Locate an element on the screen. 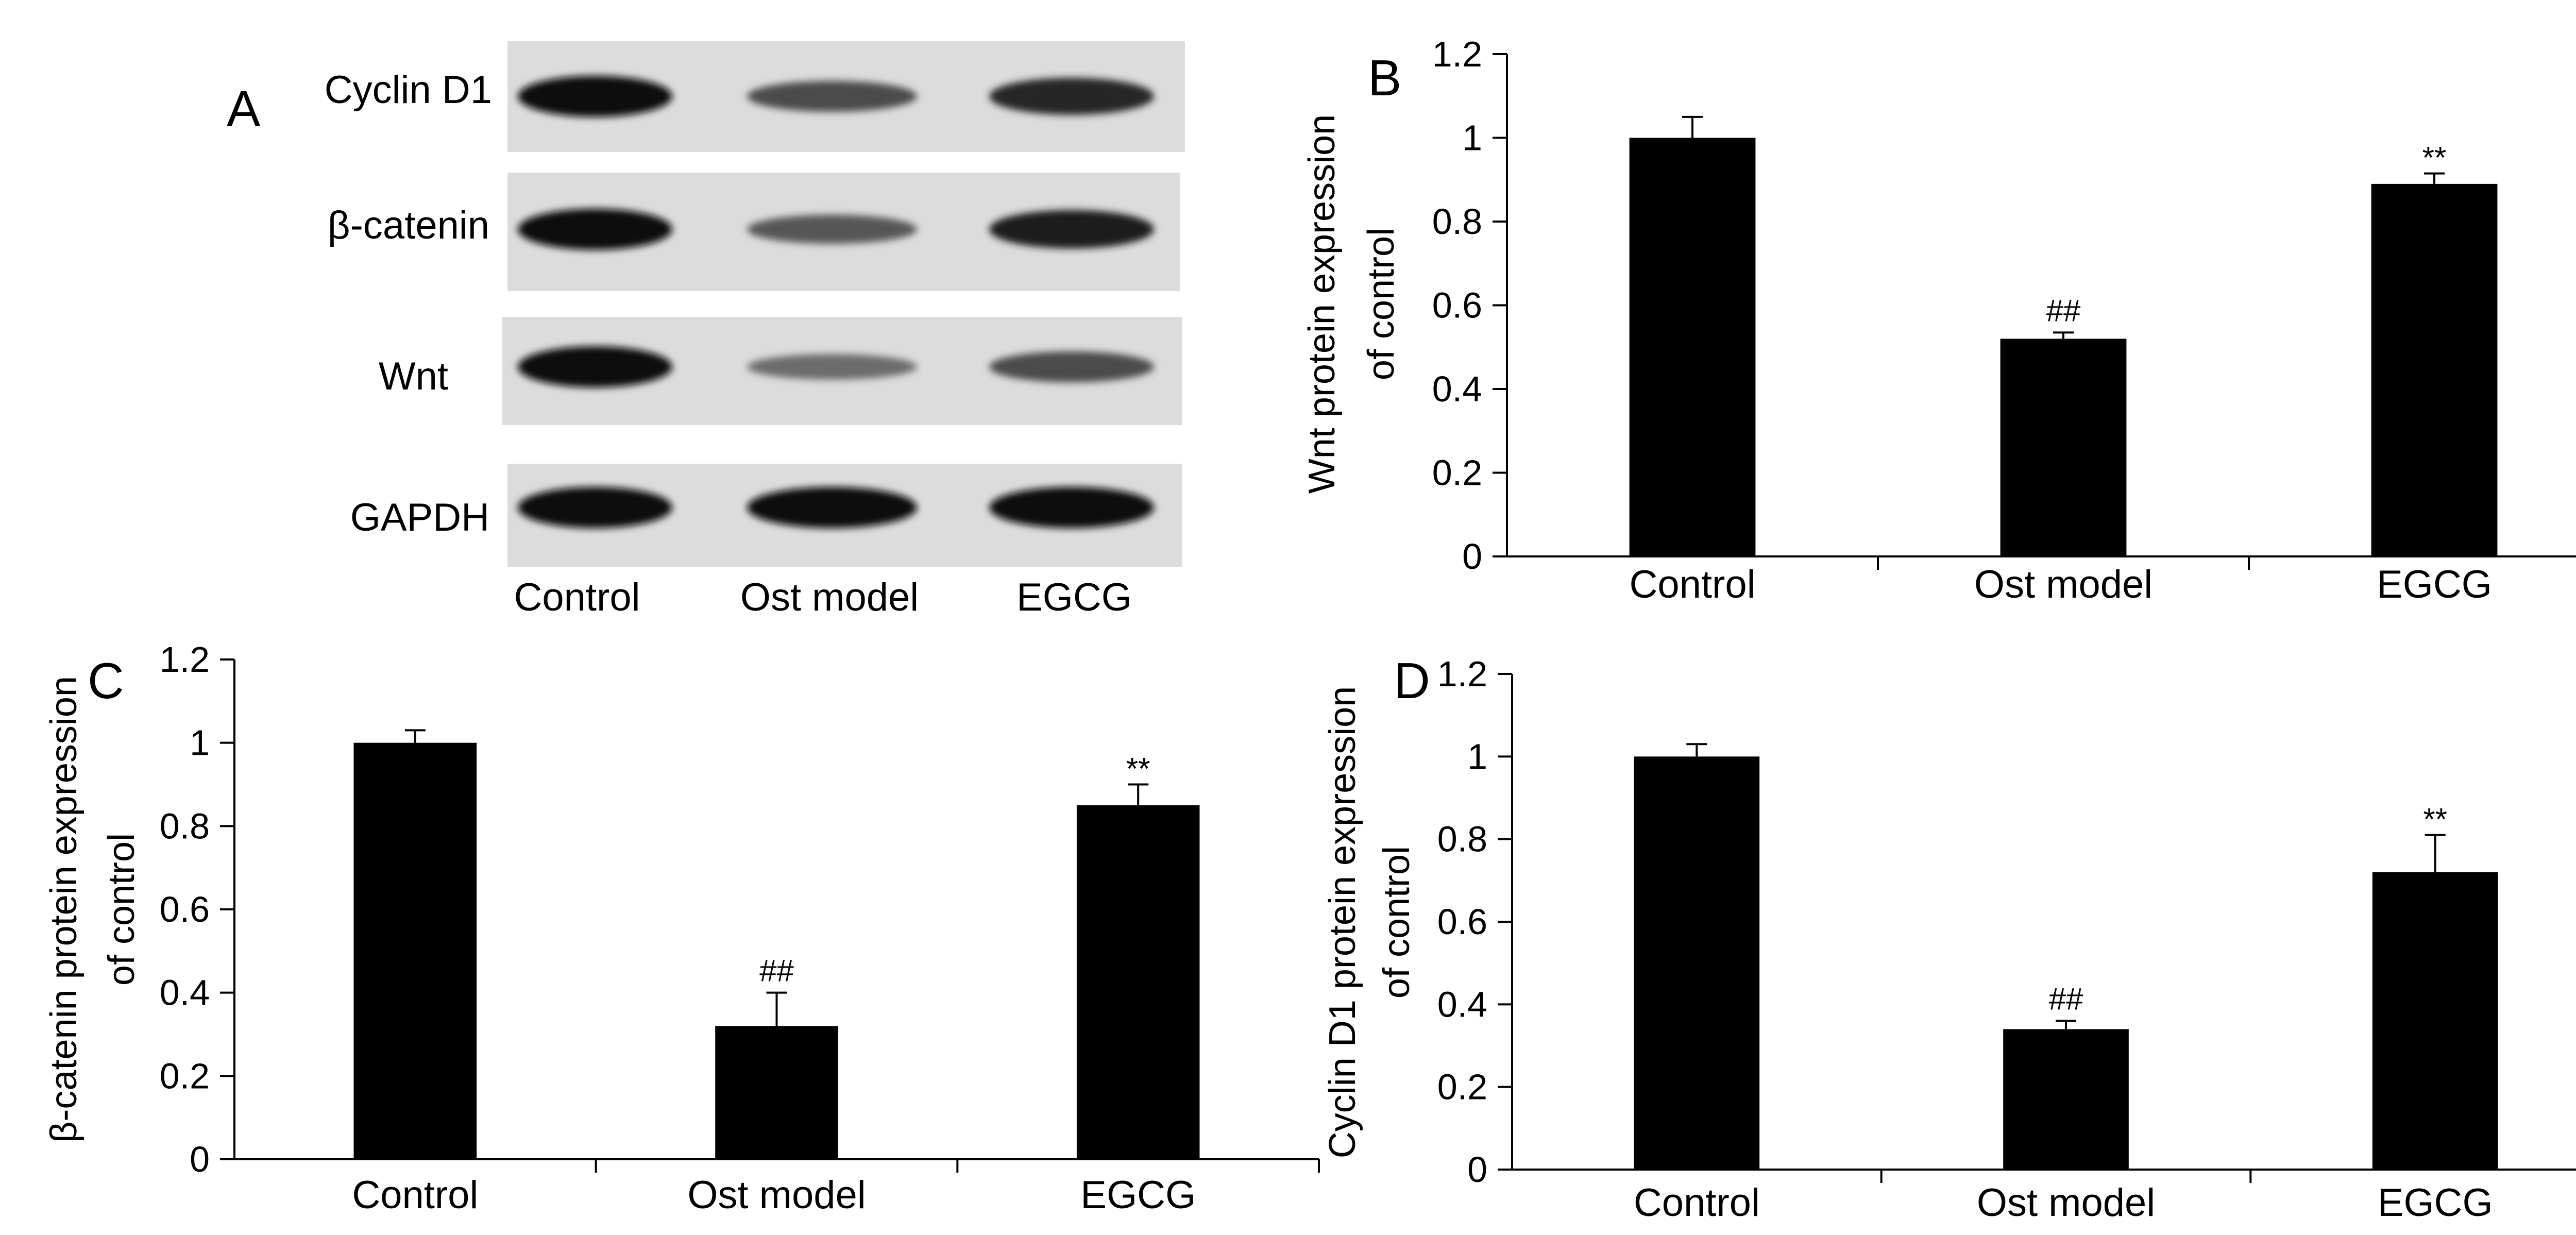 The width and height of the screenshot is (2576, 1235). blot-rows is located at coordinates (843, 304).